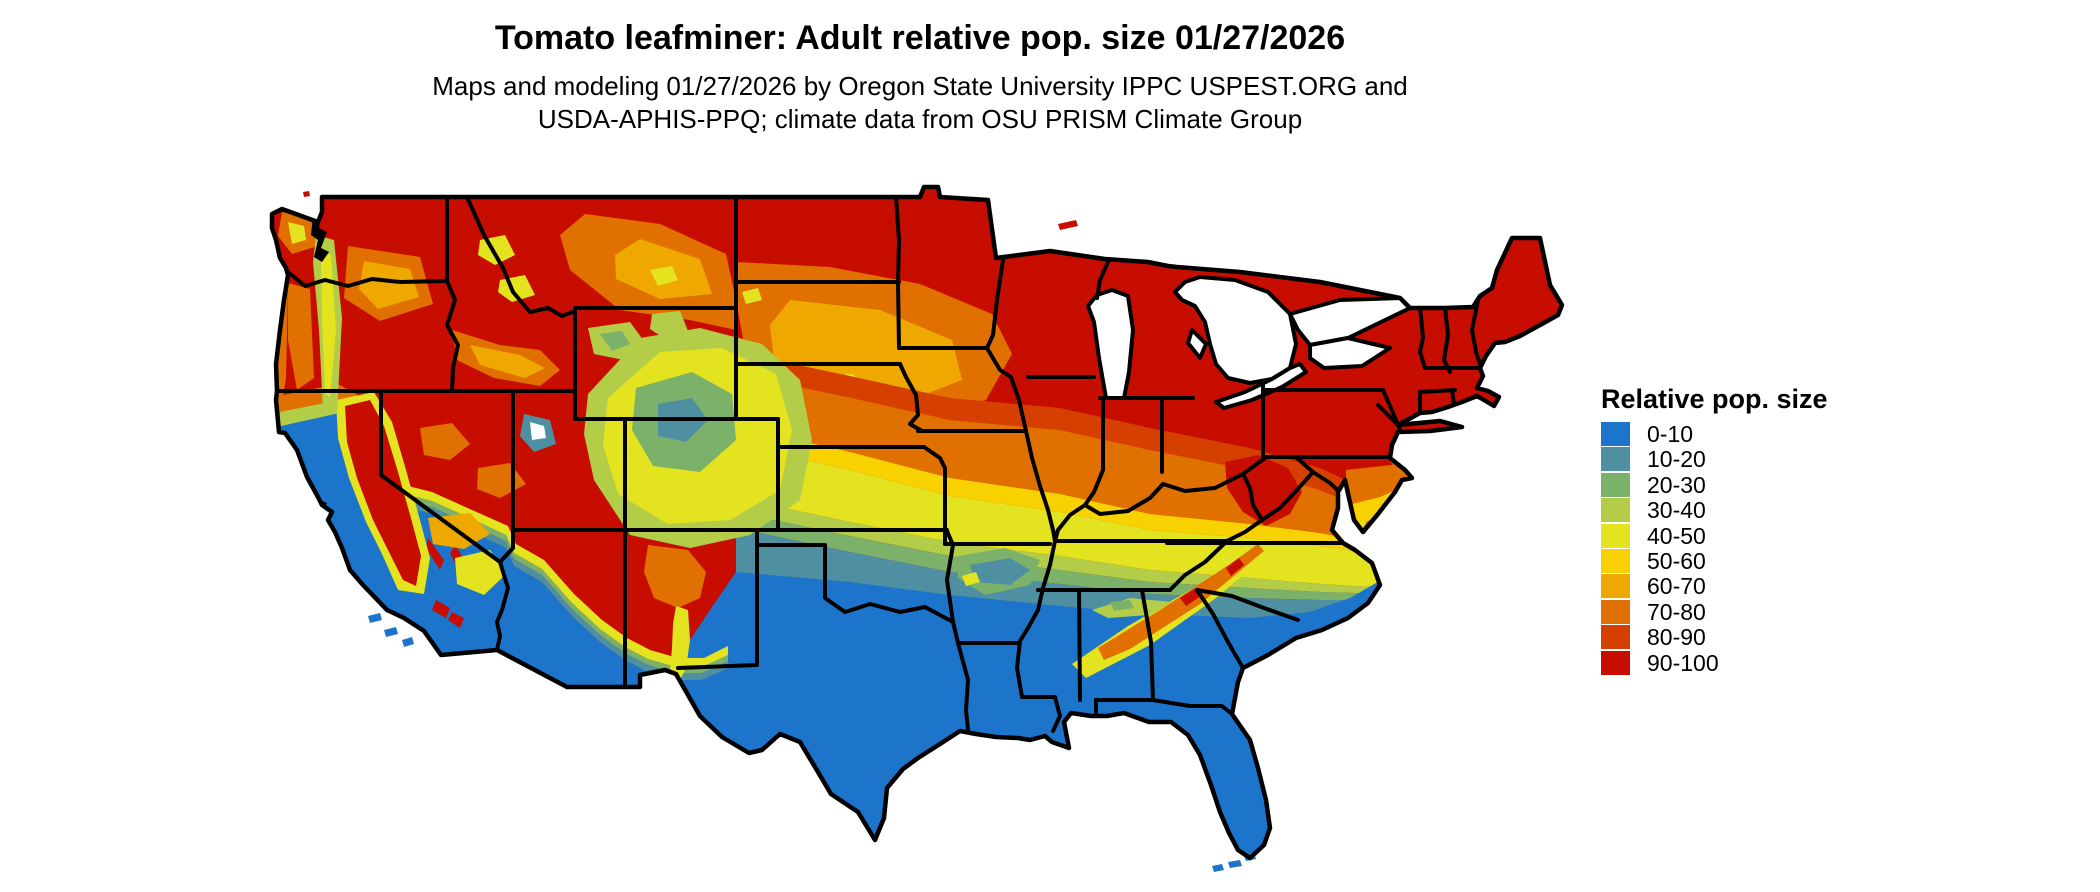  I want to click on legend-row: 40-50, so click(1731, 535).